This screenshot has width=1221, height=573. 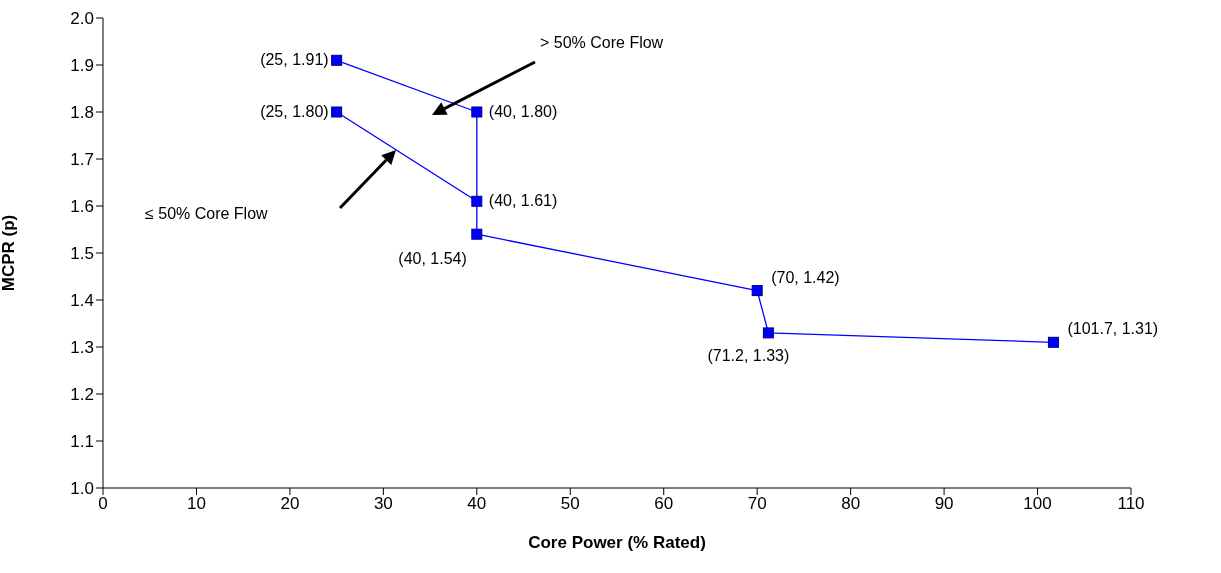 I want to click on annotation: > 50% Core Flow, so click(x=602, y=42).